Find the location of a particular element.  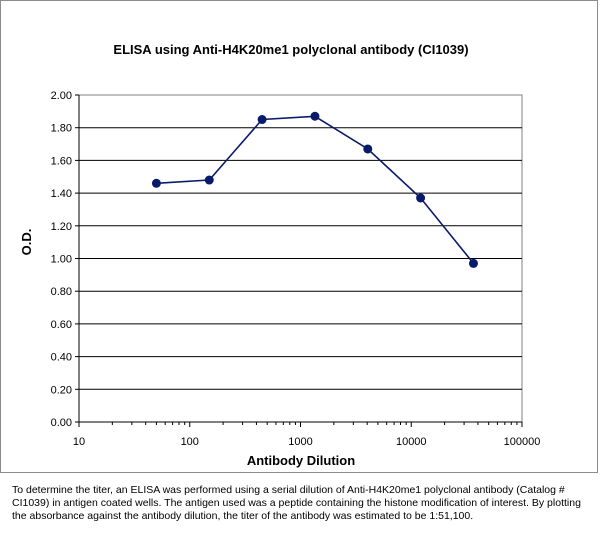

y-tick-label: 1.80 is located at coordinates (61, 129).